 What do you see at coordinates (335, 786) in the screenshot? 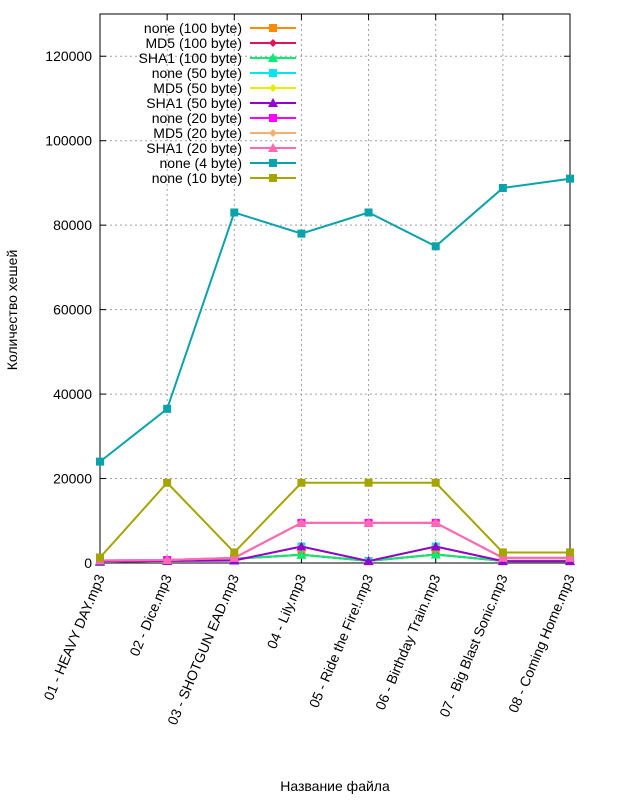
I see `x-axis-label: Название файла` at bounding box center [335, 786].